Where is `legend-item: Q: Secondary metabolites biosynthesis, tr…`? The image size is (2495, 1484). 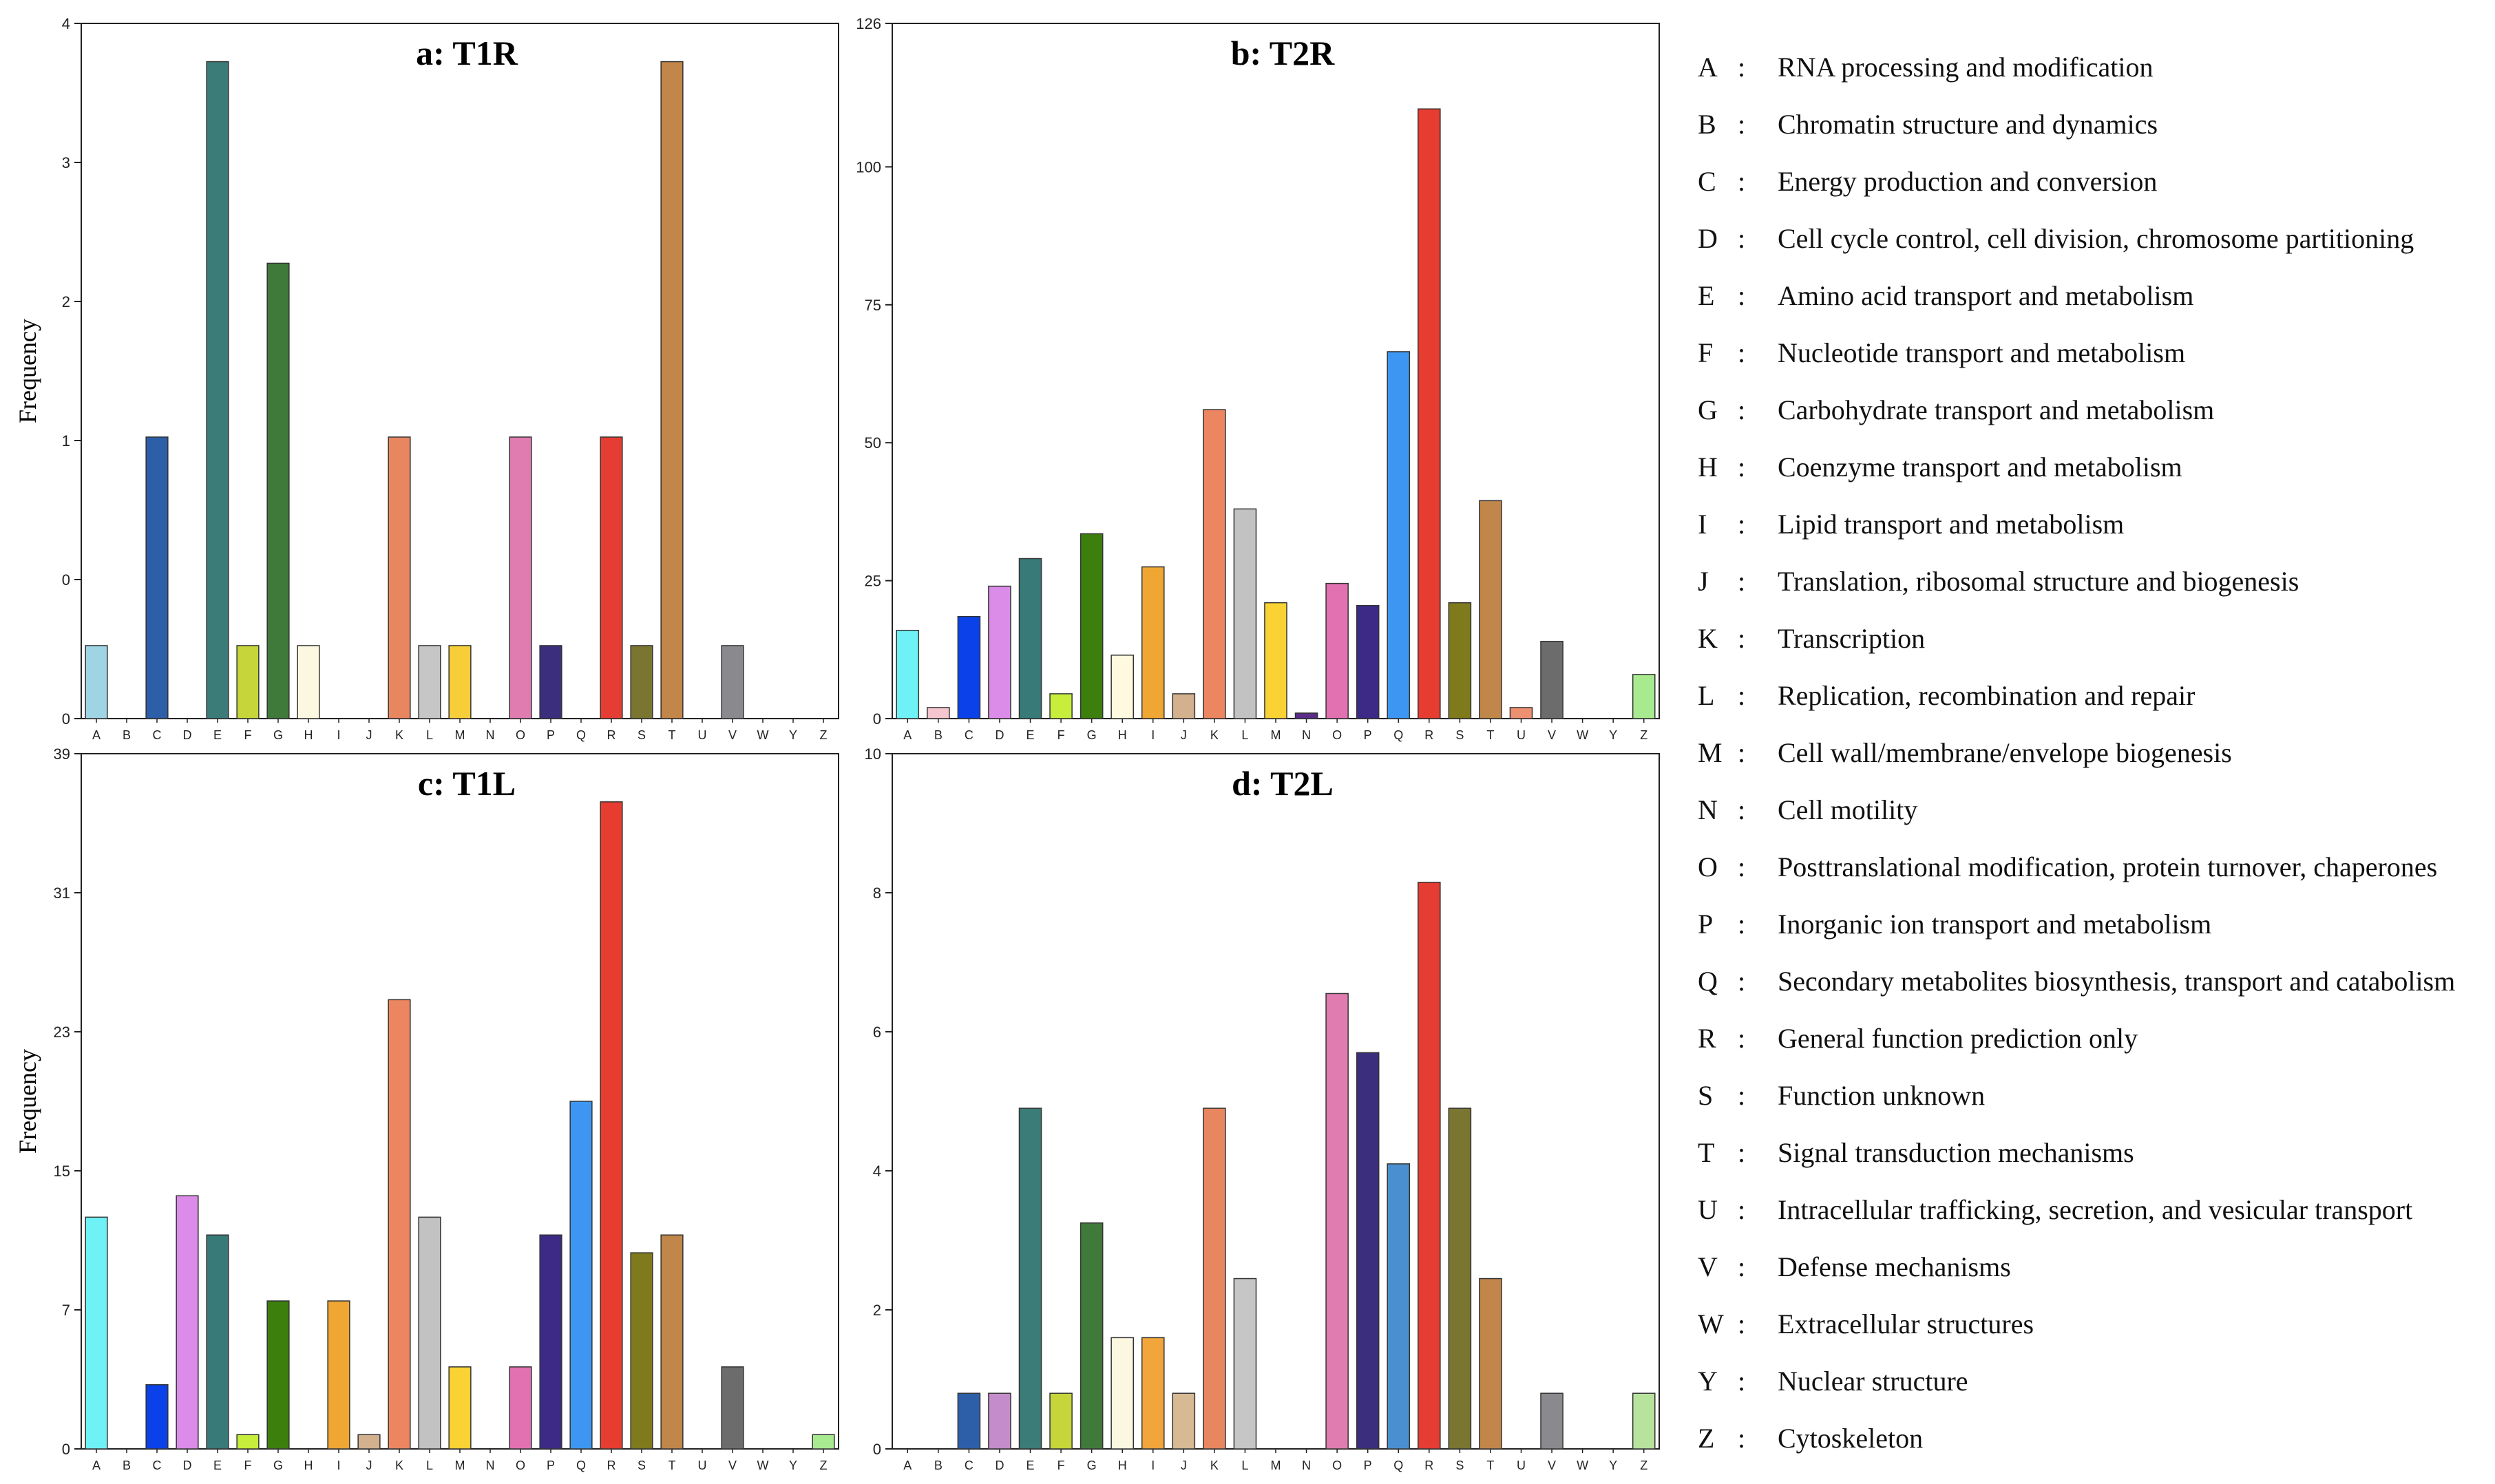 legend-item: Q: Secondary metabolites biosynthesis, tr… is located at coordinates (2094, 981).